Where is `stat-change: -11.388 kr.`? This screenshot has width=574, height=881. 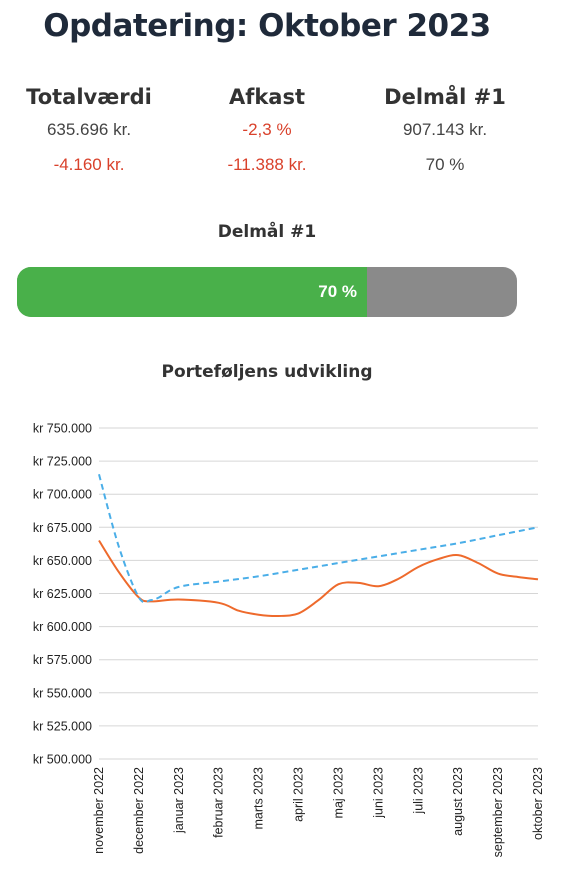 stat-change: -11.388 kr. is located at coordinates (267, 164).